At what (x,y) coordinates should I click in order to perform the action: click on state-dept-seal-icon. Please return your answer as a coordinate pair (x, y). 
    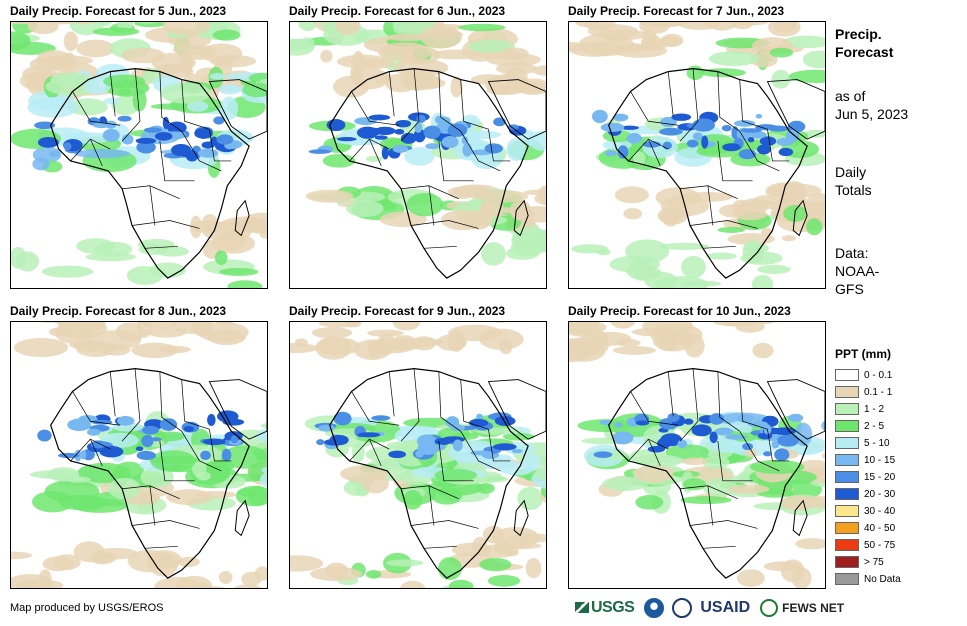
    Looking at the image, I should click on (682, 608).